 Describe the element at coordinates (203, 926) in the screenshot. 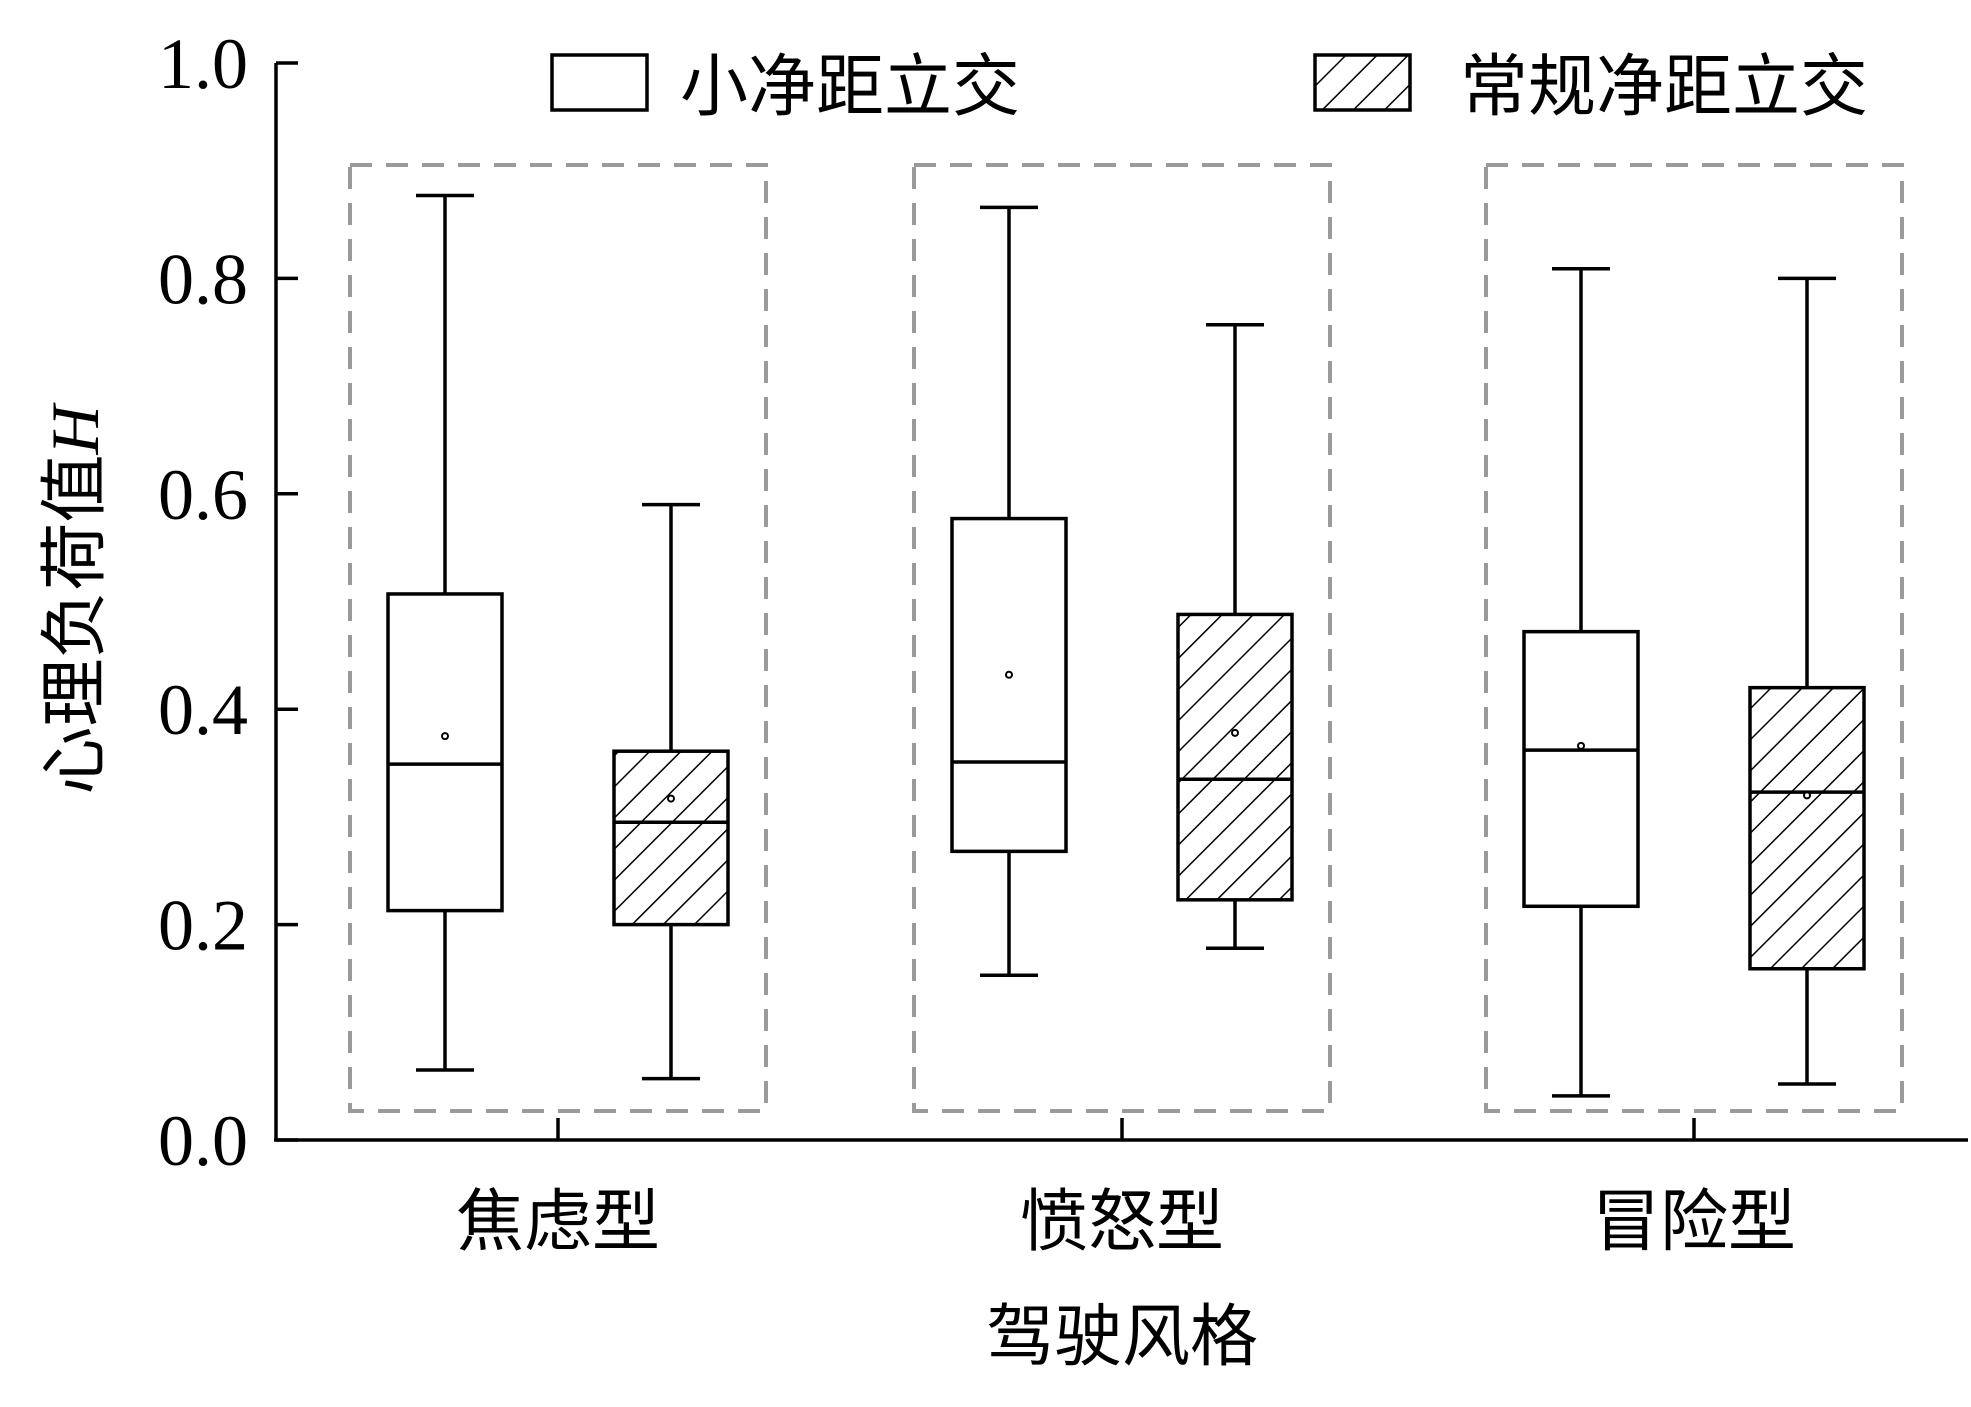

I see `y-tick-label: 0.2` at that location.